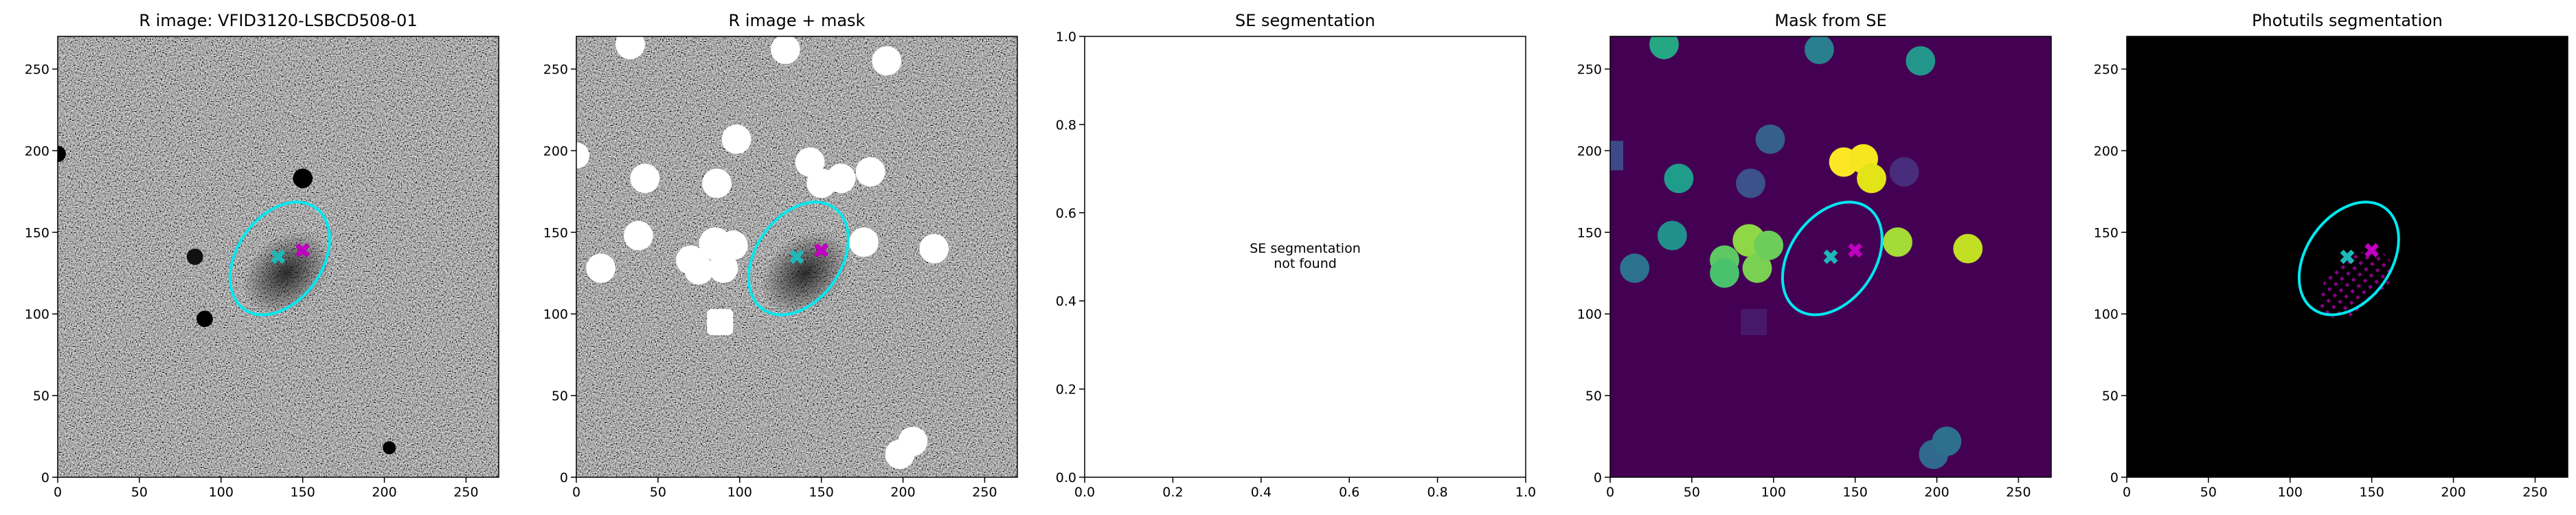 The width and height of the screenshot is (2576, 515). I want to click on x-tick-label: 0.4, so click(1261, 492).